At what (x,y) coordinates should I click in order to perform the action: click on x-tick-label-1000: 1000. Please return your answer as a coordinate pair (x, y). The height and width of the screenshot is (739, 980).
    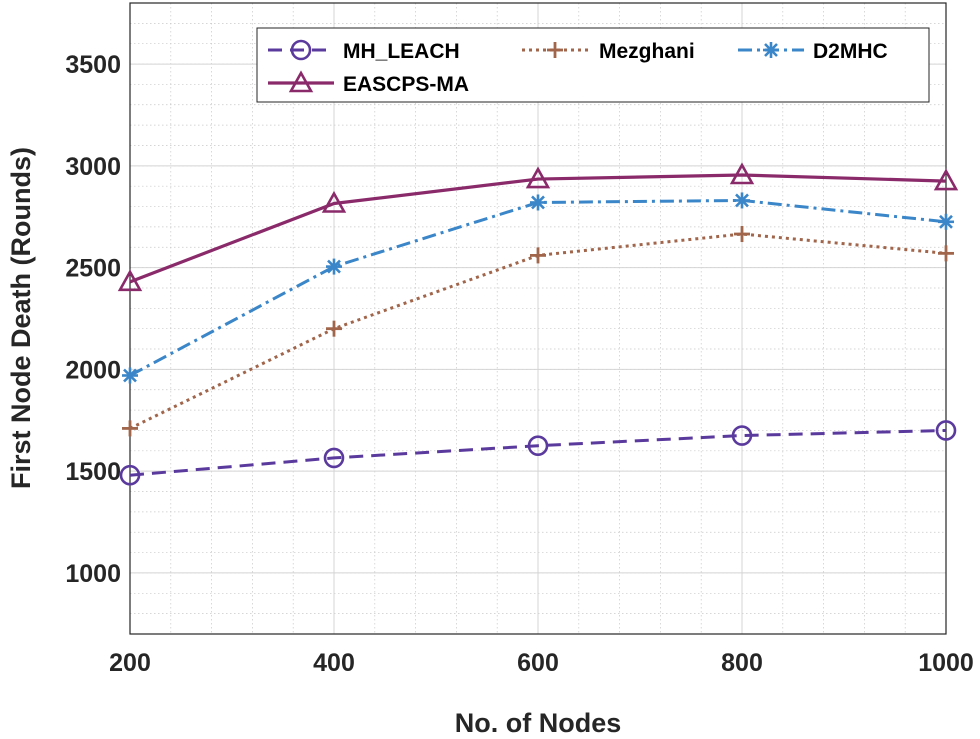
    Looking at the image, I should click on (946, 663).